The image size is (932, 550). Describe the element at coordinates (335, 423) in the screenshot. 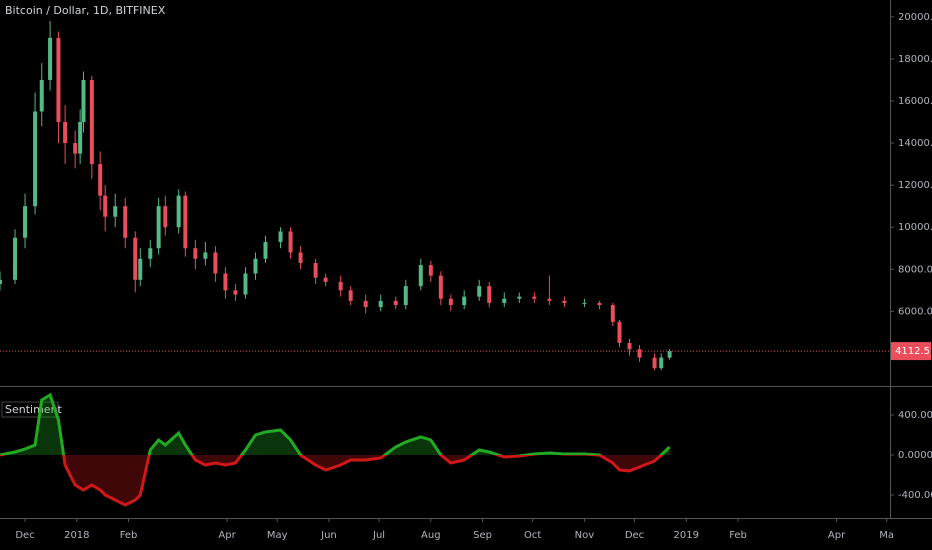

I see `positive-line` at that location.